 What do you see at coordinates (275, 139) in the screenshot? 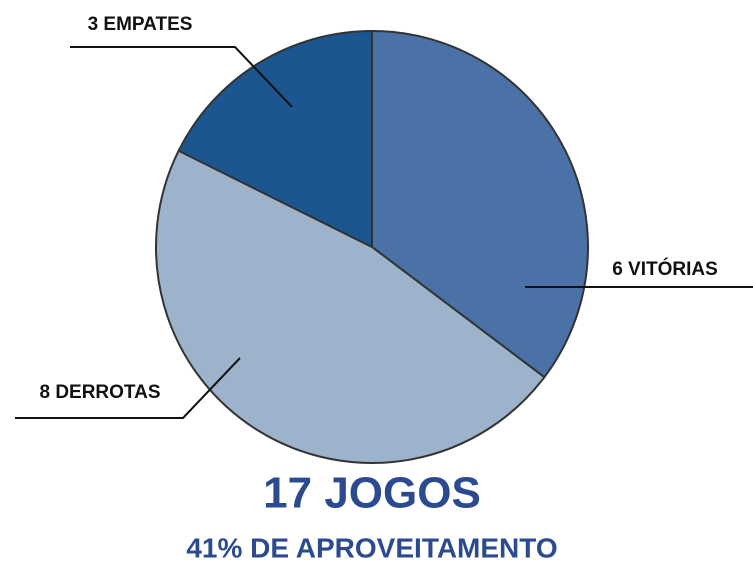
I see `pie-slice` at bounding box center [275, 139].